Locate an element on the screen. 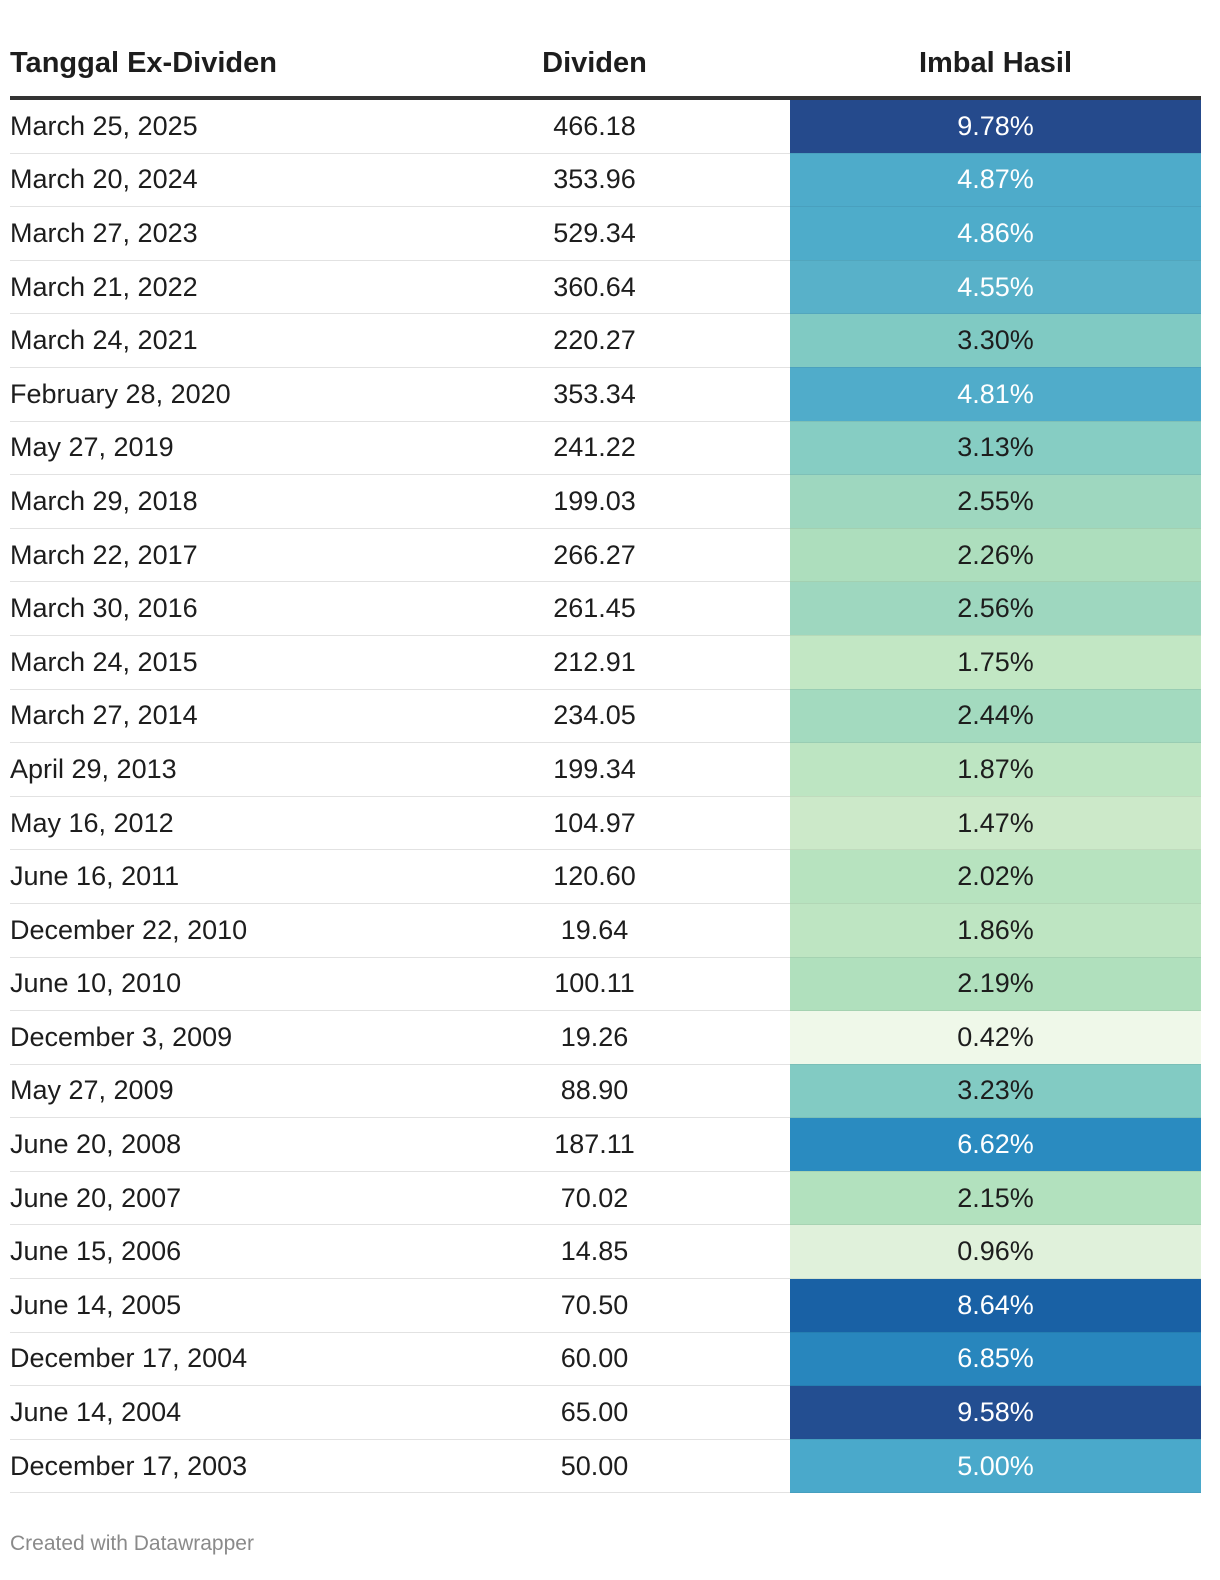  cell-date: June 10, 2010 is located at coordinates (204, 984).